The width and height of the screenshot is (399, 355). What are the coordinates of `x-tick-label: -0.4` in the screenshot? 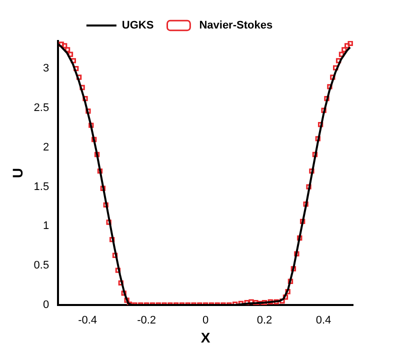 It's located at (88, 320).